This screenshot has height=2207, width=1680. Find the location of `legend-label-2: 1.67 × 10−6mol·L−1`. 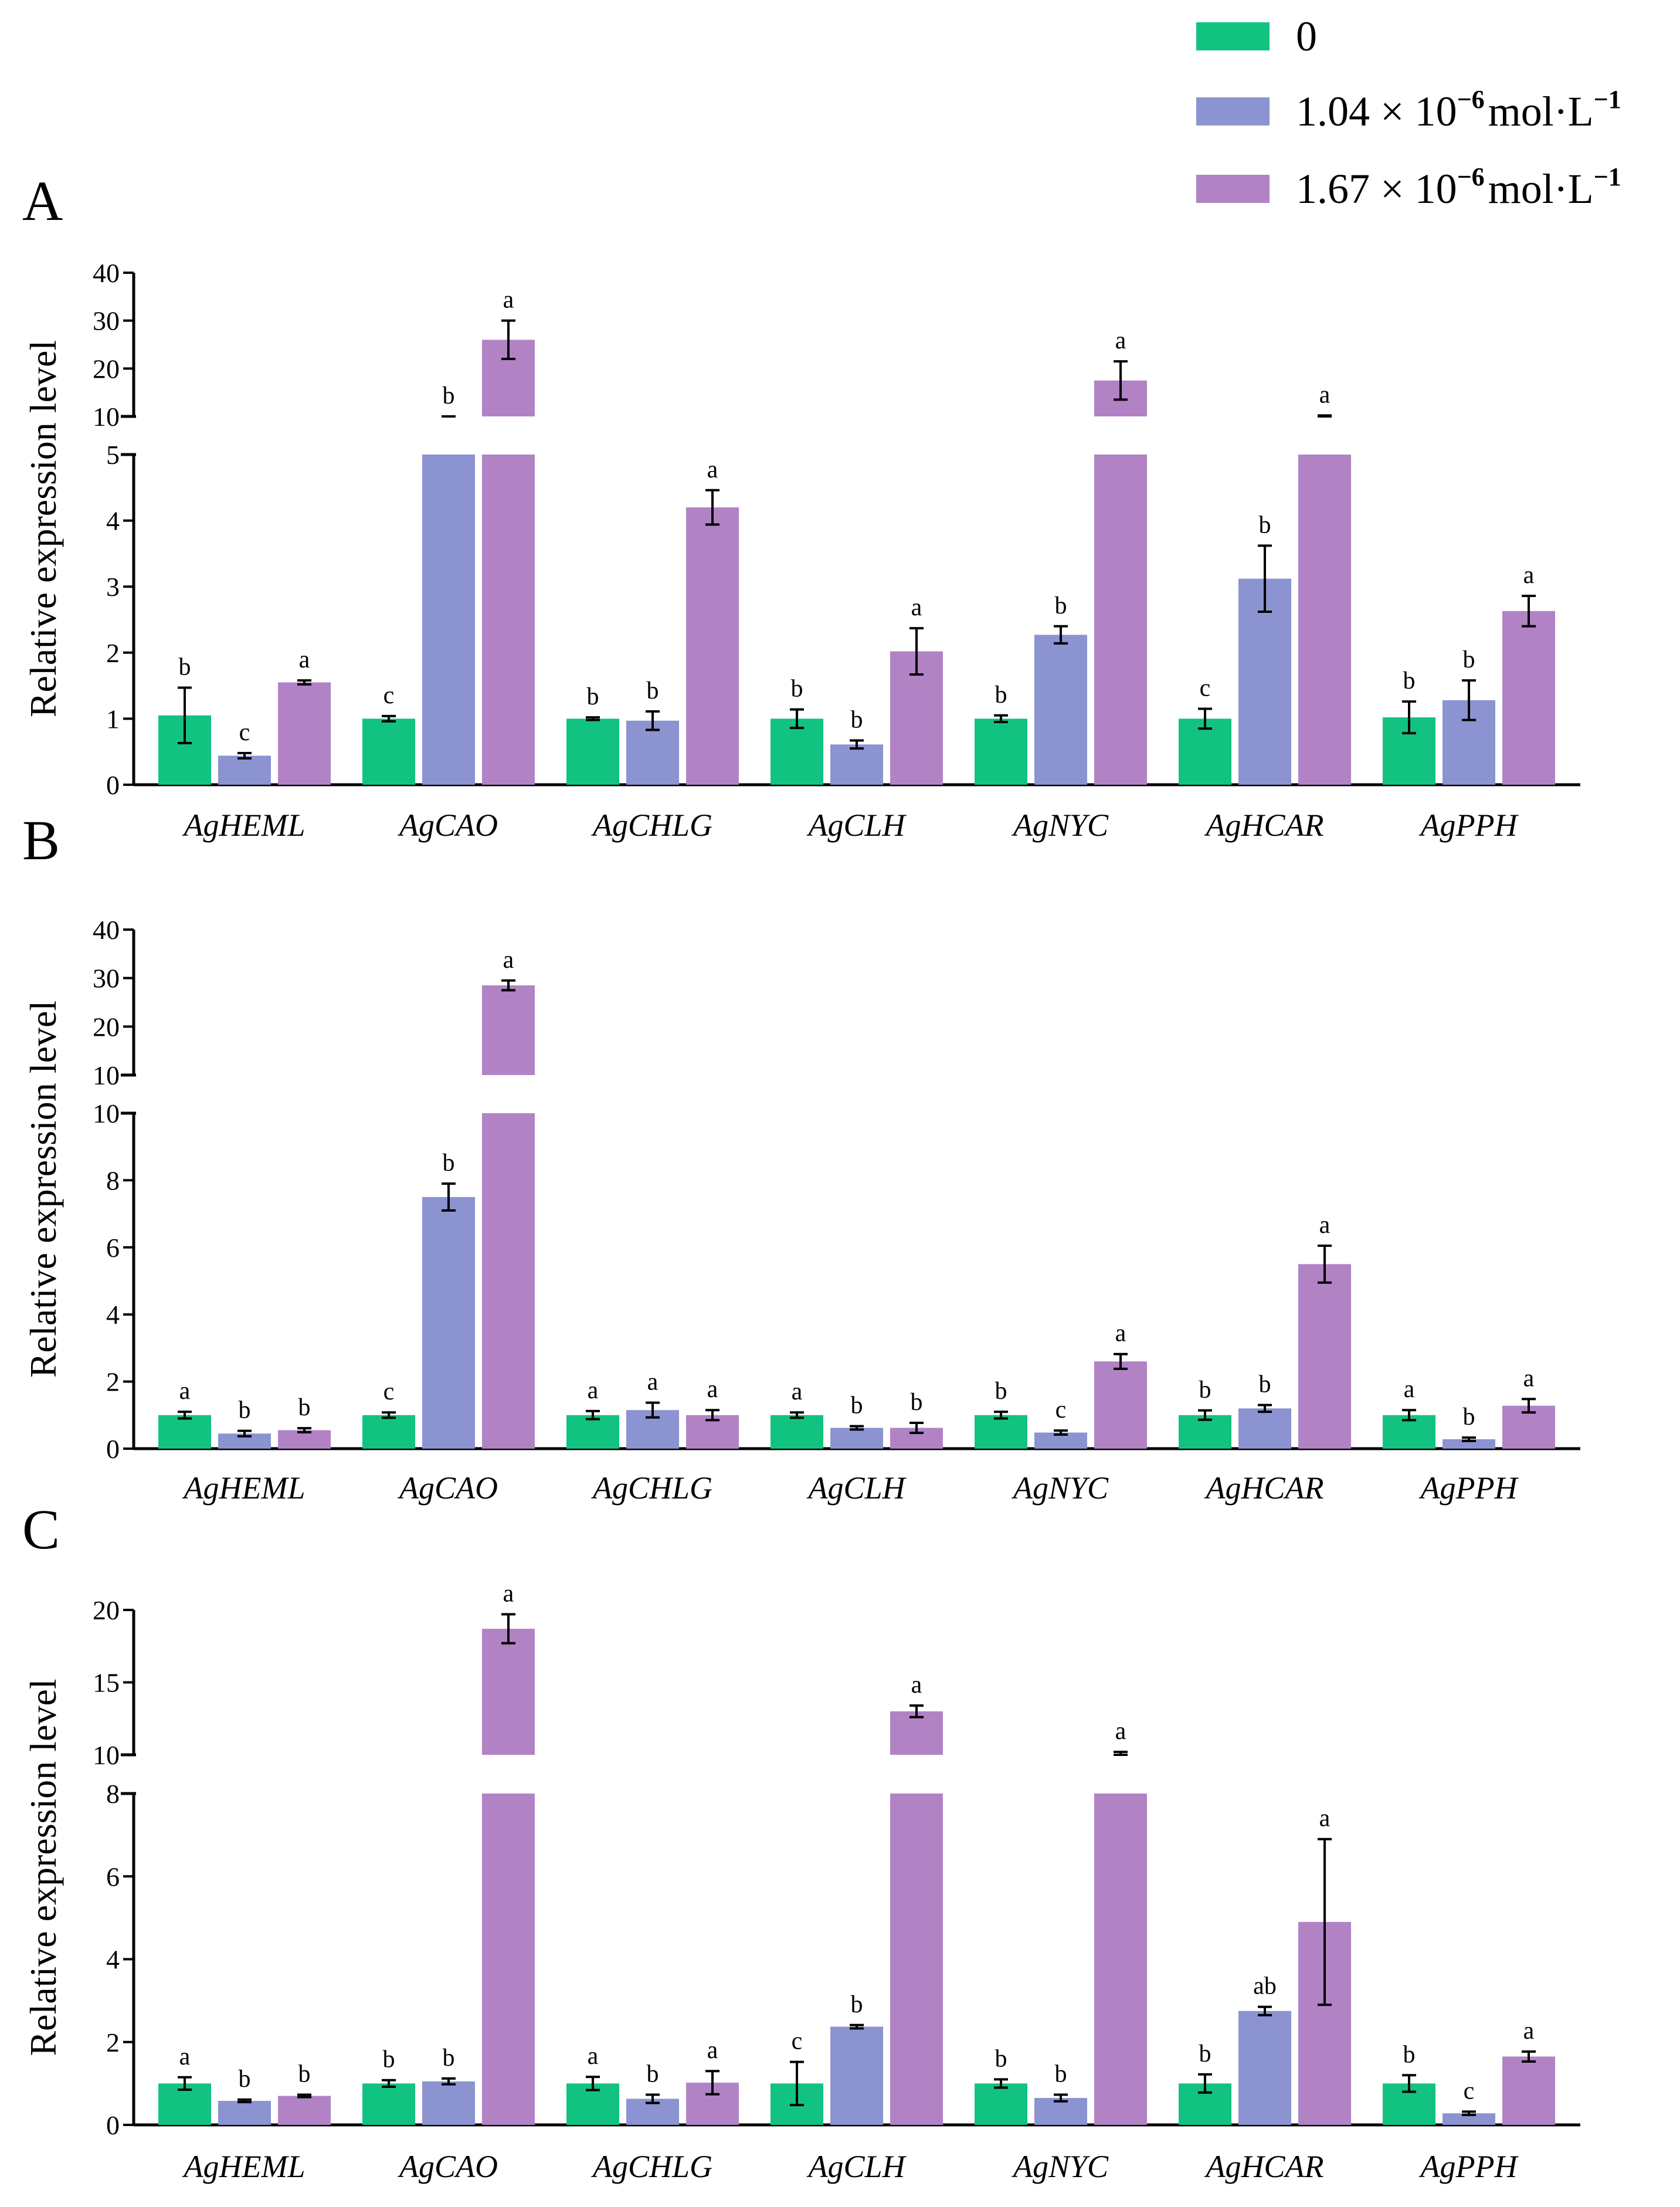

legend-label-2: 1.67 × 10−6mol·L−1 is located at coordinates (1458, 187).